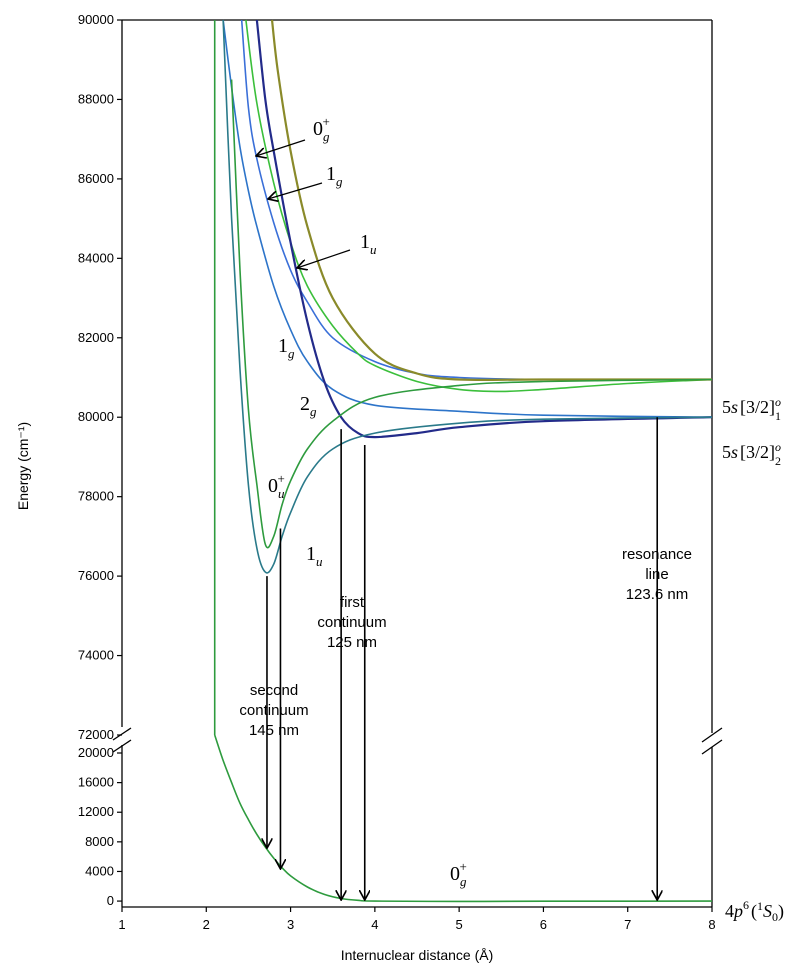 The height and width of the screenshot is (972, 807). What do you see at coordinates (274, 690) in the screenshot?
I see `second-continuum-line1: second` at bounding box center [274, 690].